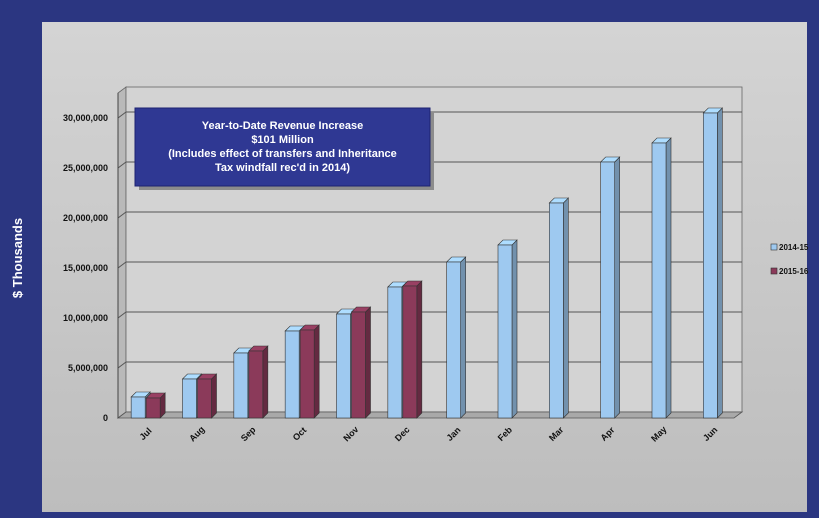 The image size is (819, 518). Describe the element at coordinates (85, 218) in the screenshot. I see `y-tick-label: 20,000,000` at that location.